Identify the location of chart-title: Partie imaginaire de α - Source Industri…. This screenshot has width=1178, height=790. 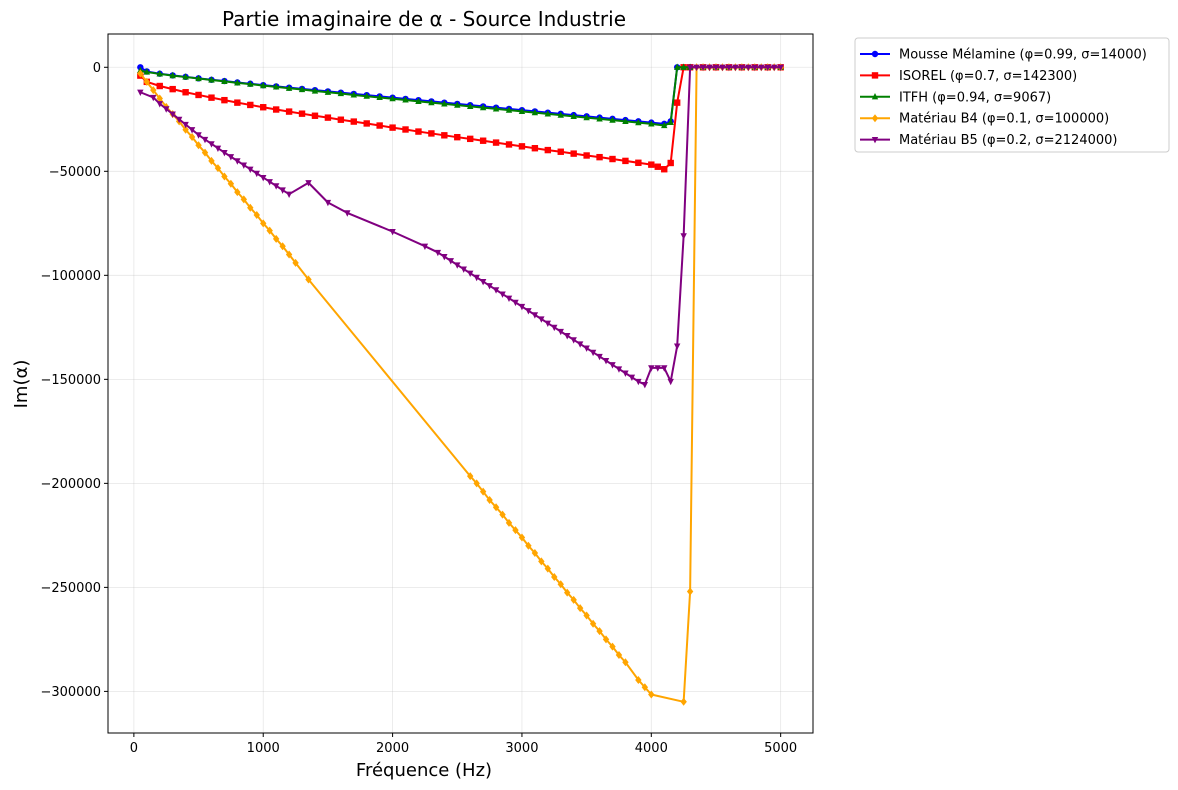
(424, 19).